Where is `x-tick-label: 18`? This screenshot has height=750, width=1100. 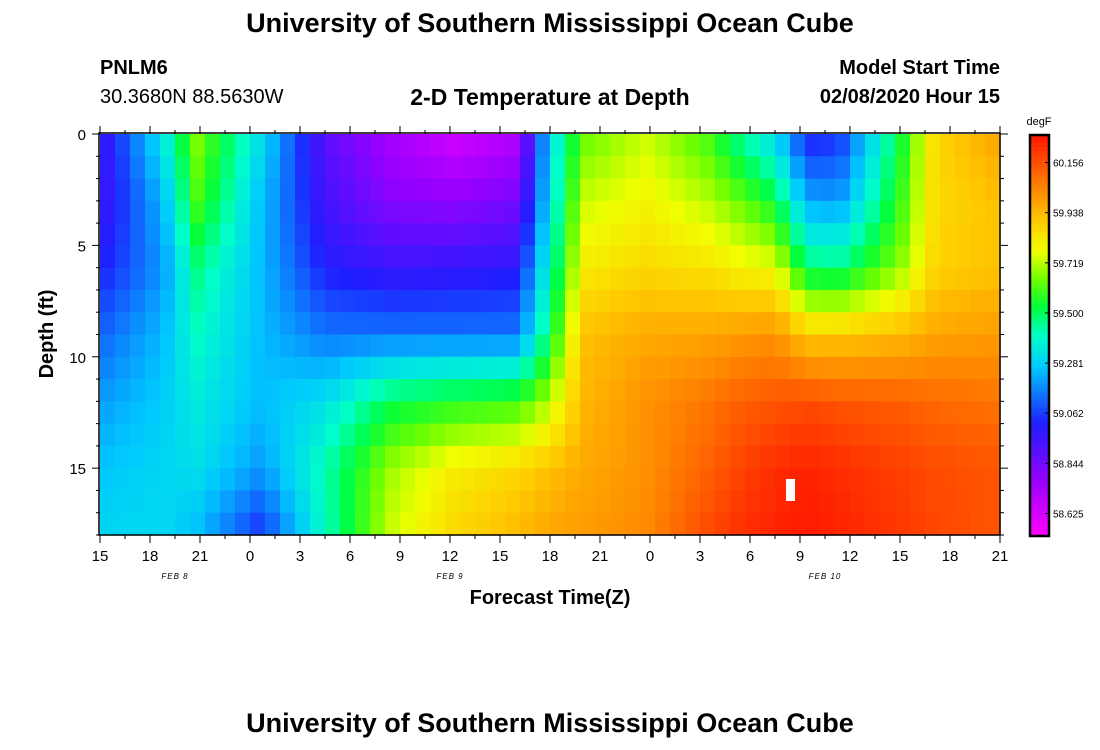
x-tick-label: 18 is located at coordinates (950, 556).